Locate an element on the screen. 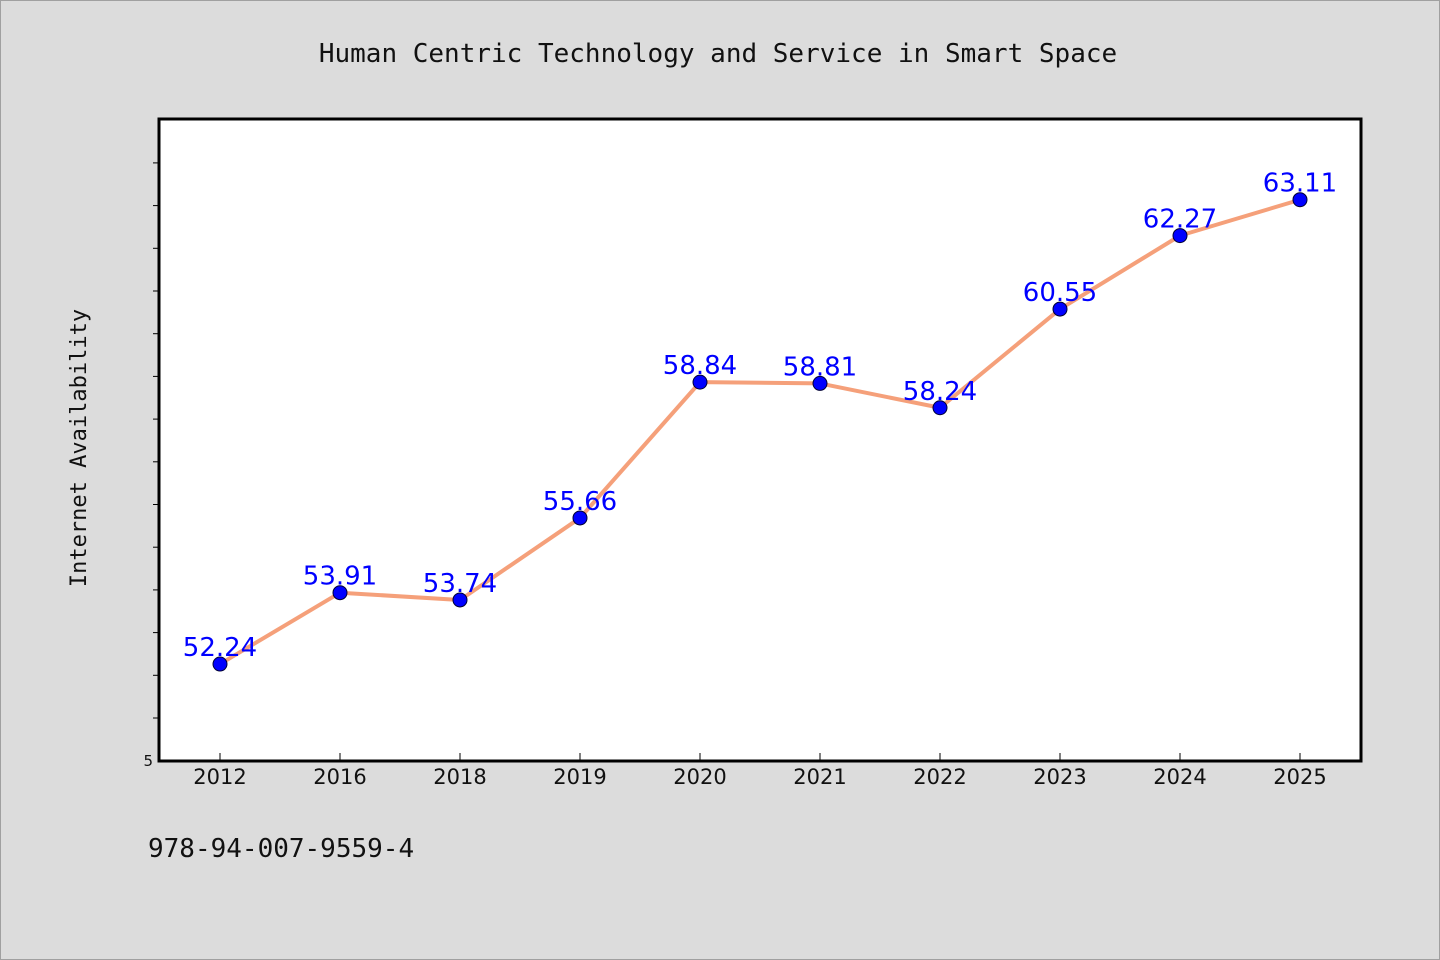 Image resolution: width=1440 pixels, height=960 pixels. data-label: 53.74 is located at coordinates (460, 584).